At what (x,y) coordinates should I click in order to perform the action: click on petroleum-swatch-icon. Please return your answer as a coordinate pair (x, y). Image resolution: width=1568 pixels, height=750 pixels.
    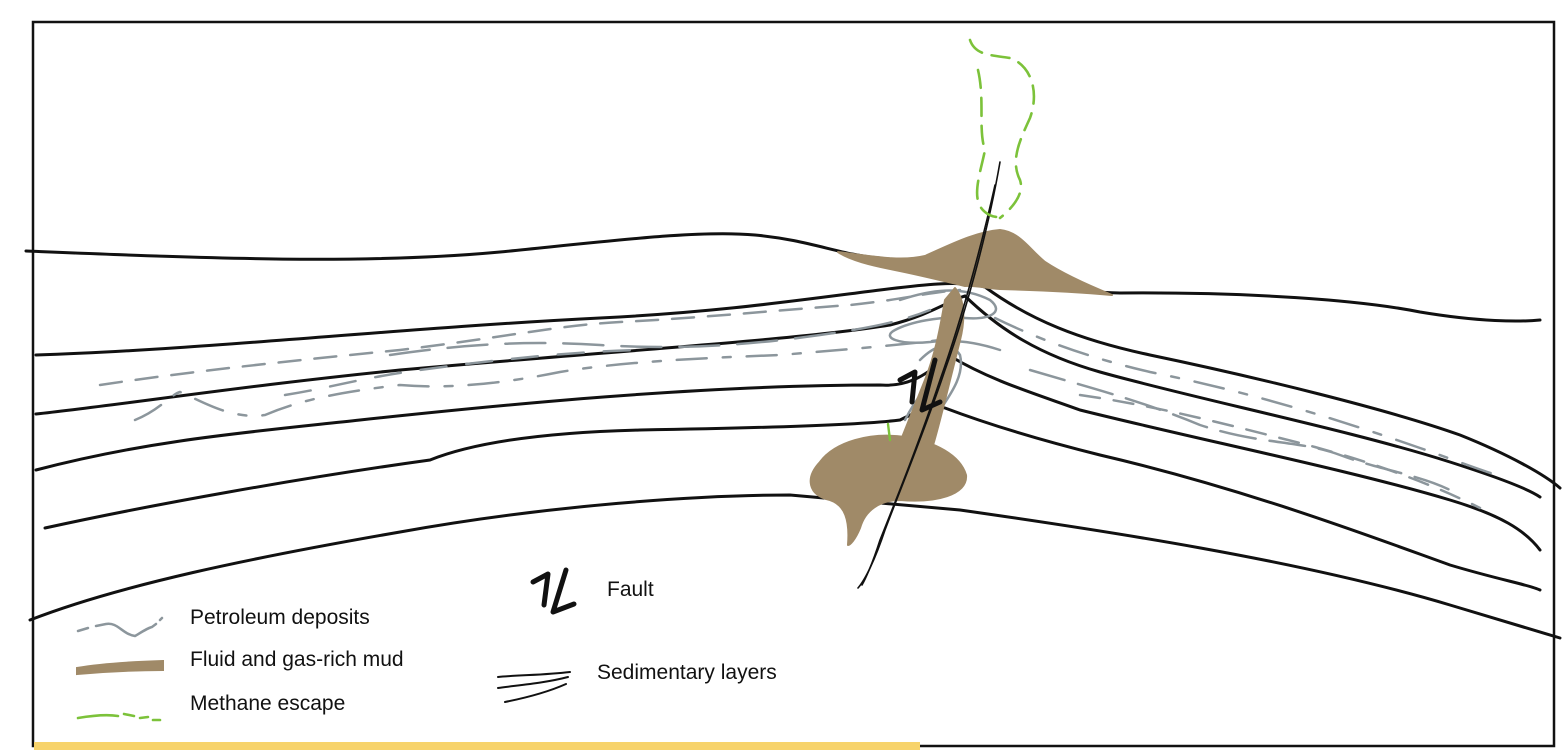
    Looking at the image, I should click on (120, 627).